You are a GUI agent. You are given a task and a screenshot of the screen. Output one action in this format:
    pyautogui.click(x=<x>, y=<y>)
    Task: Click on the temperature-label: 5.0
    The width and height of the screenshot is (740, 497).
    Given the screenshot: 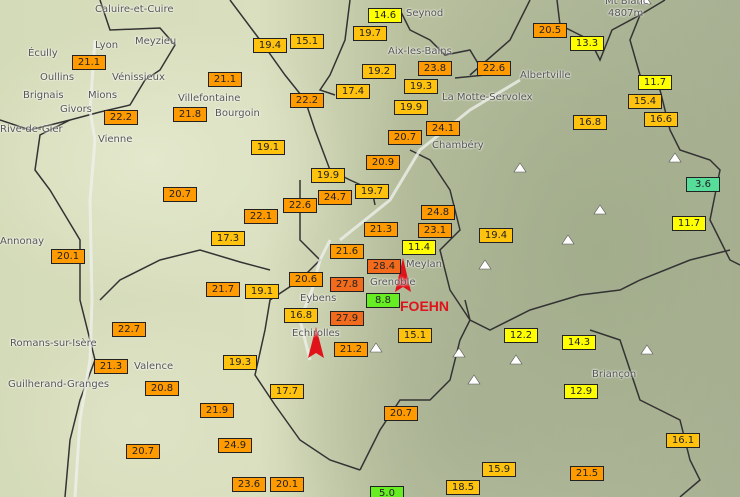 What is the action you would take?
    pyautogui.click(x=387, y=491)
    